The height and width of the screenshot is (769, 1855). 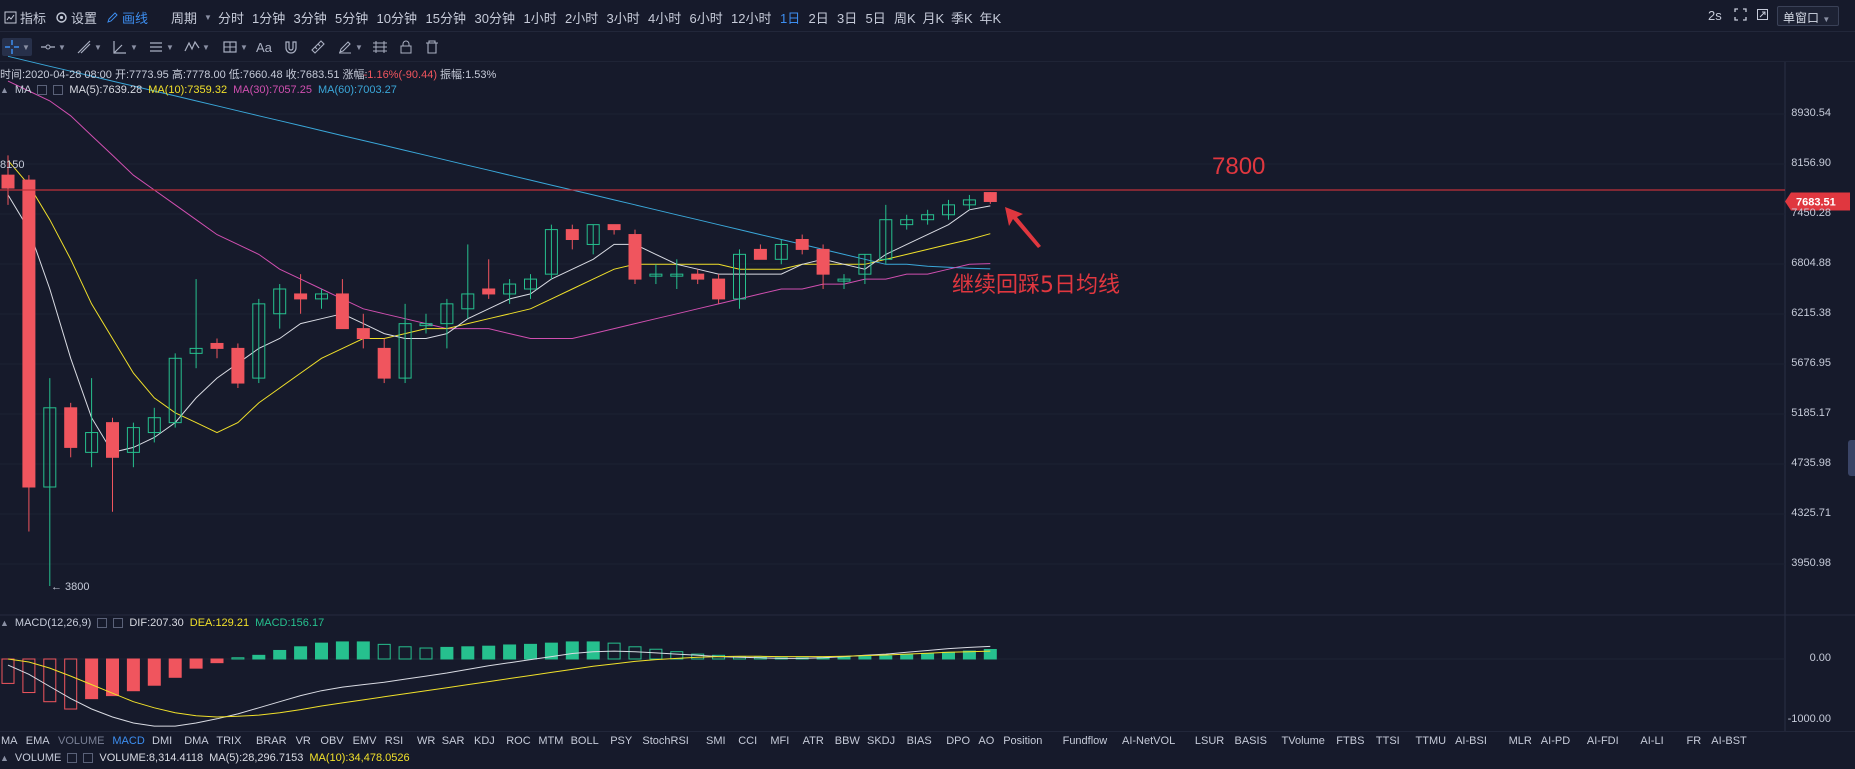 I want to click on indicator-tab-ma: MA, so click(x=9, y=741).